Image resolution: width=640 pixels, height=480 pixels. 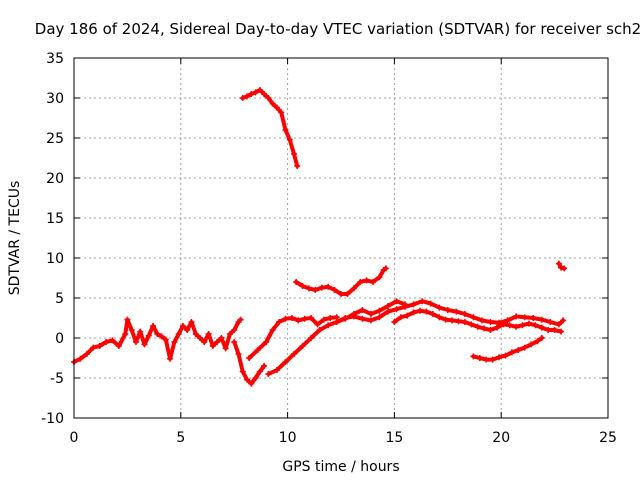 What do you see at coordinates (52, 419) in the screenshot?
I see `y-tick-label: -10` at bounding box center [52, 419].